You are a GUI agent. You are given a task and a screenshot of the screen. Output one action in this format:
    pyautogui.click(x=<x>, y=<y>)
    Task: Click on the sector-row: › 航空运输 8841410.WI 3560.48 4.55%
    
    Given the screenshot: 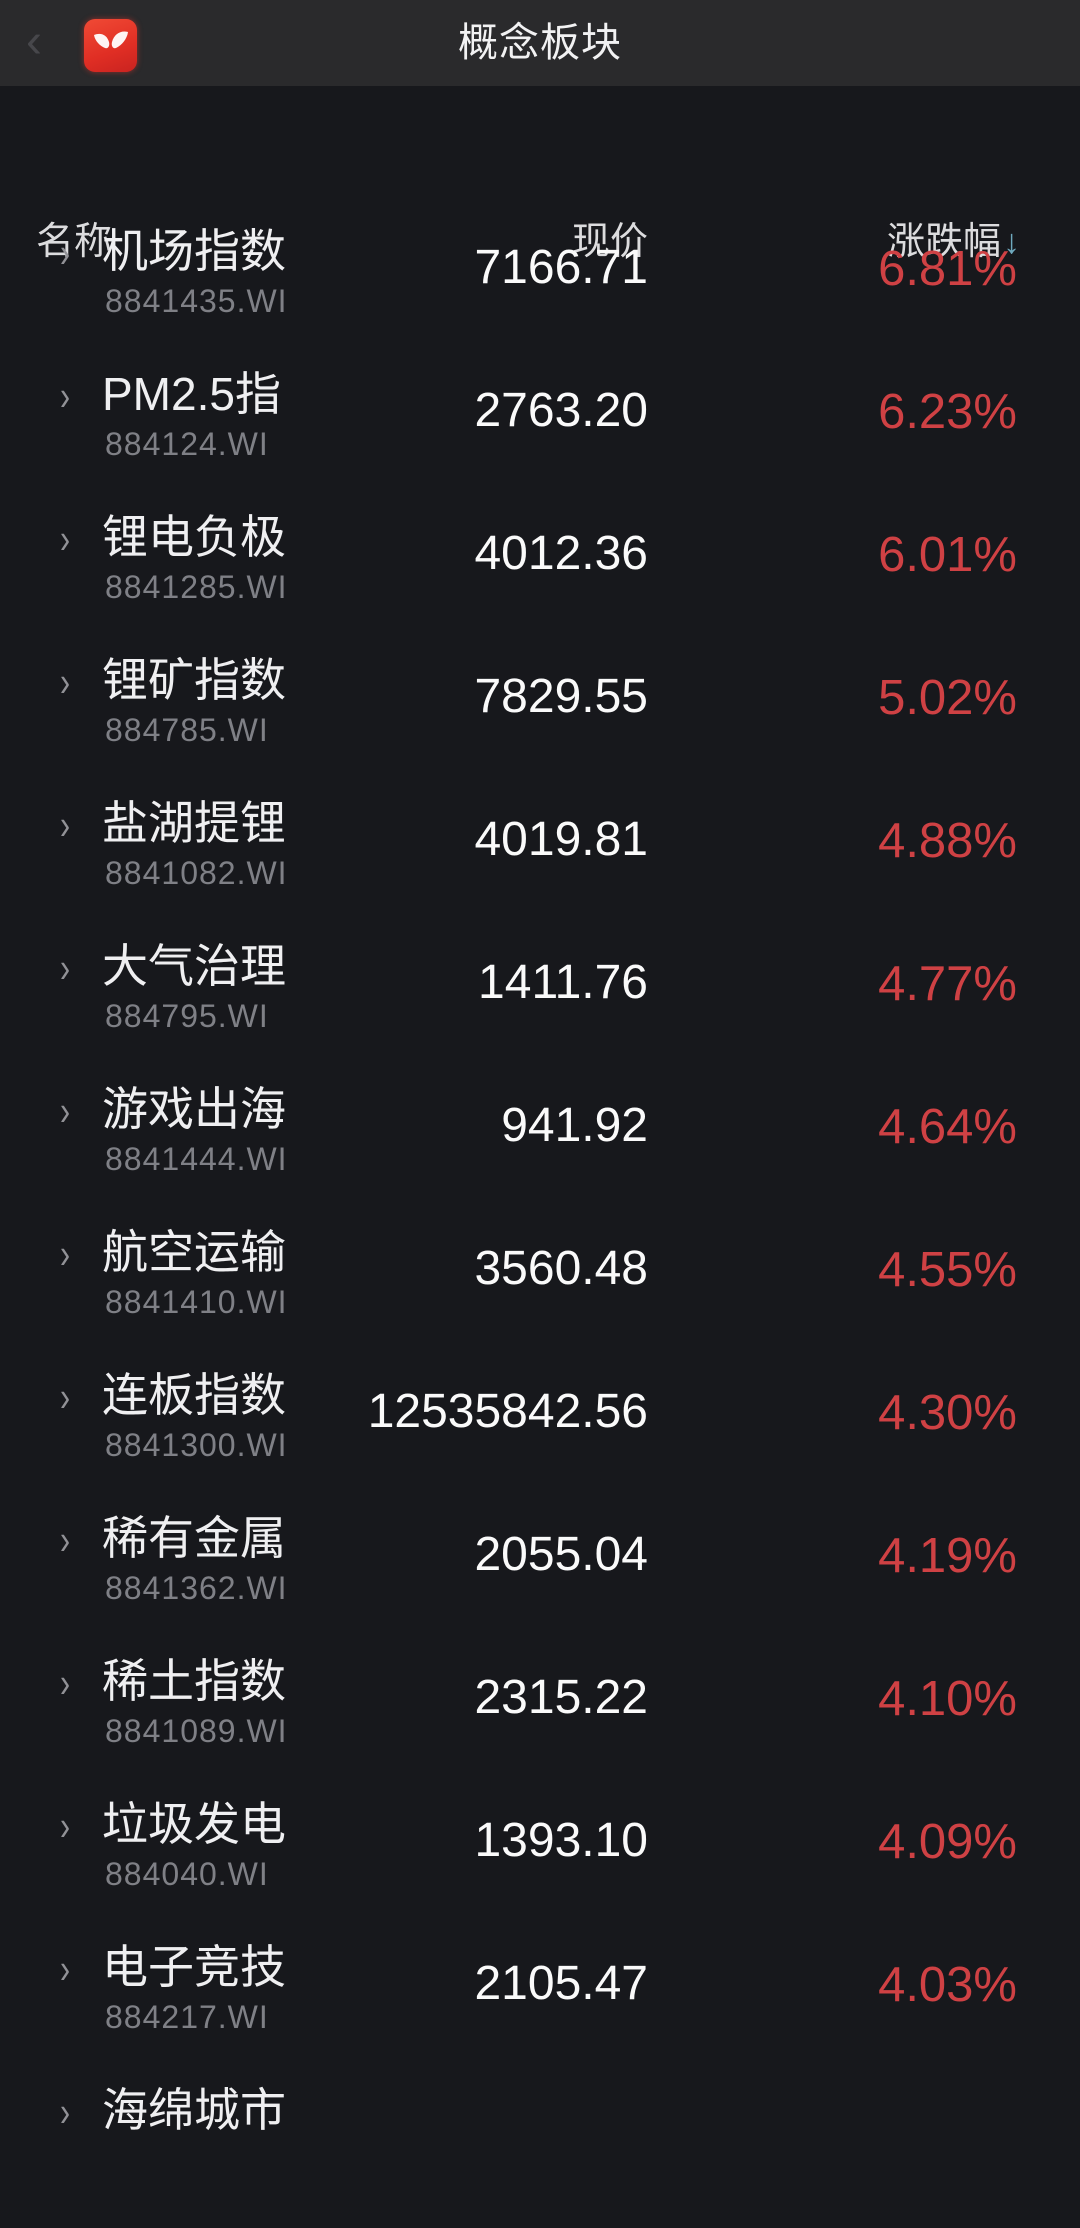 What is the action you would take?
    pyautogui.click(x=540, y=1298)
    